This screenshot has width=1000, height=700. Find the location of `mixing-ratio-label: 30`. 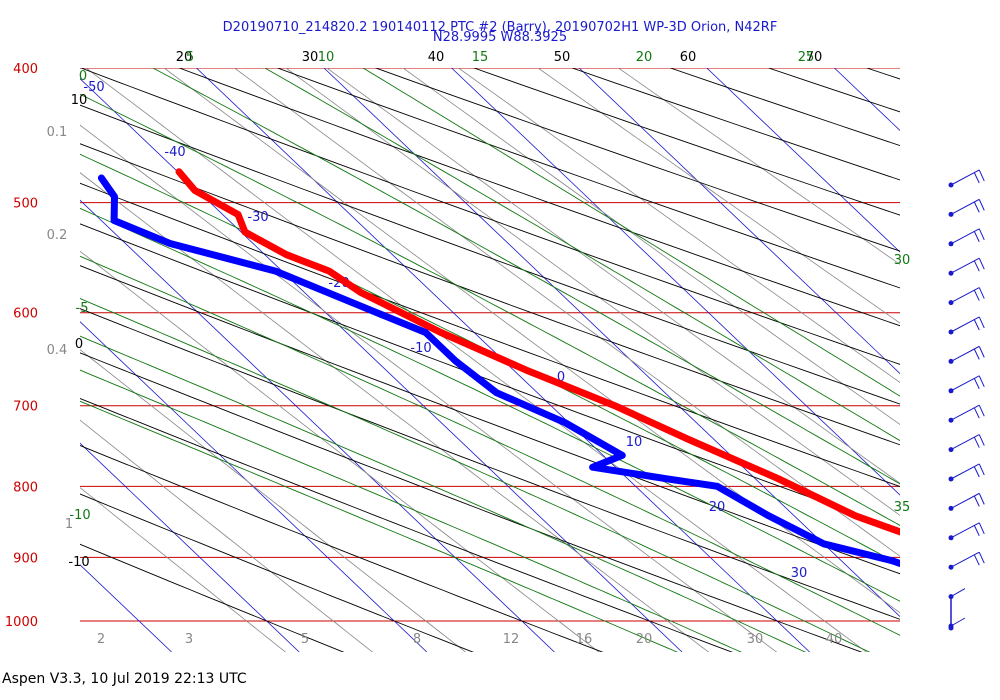

mixing-ratio-label: 30 is located at coordinates (755, 639).